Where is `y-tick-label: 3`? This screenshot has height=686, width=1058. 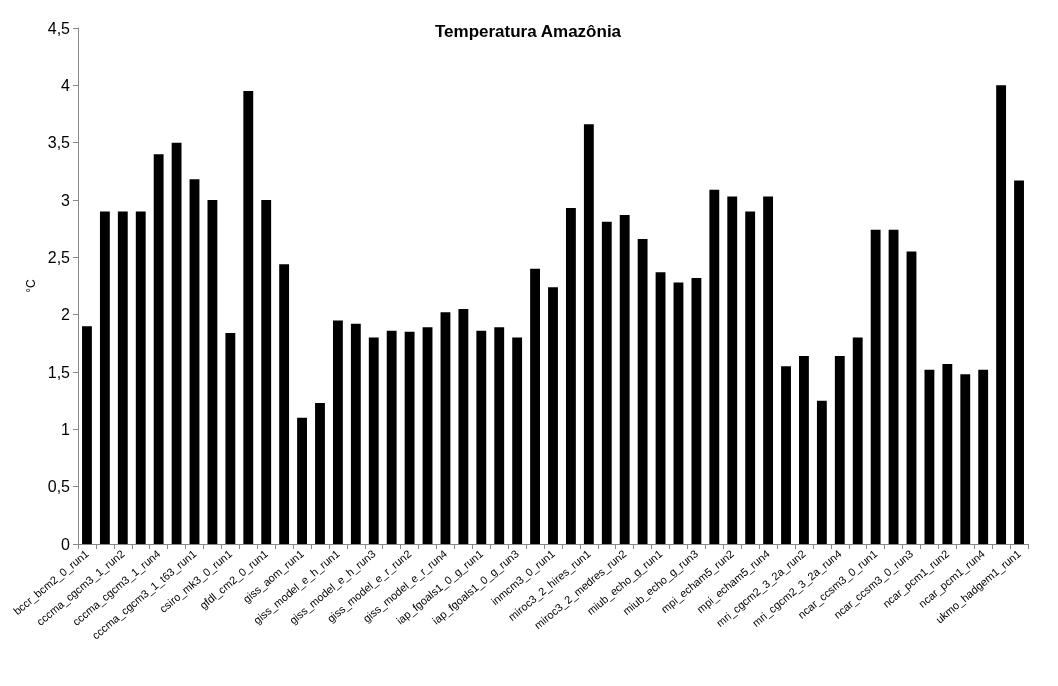
y-tick-label: 3 is located at coordinates (66, 200).